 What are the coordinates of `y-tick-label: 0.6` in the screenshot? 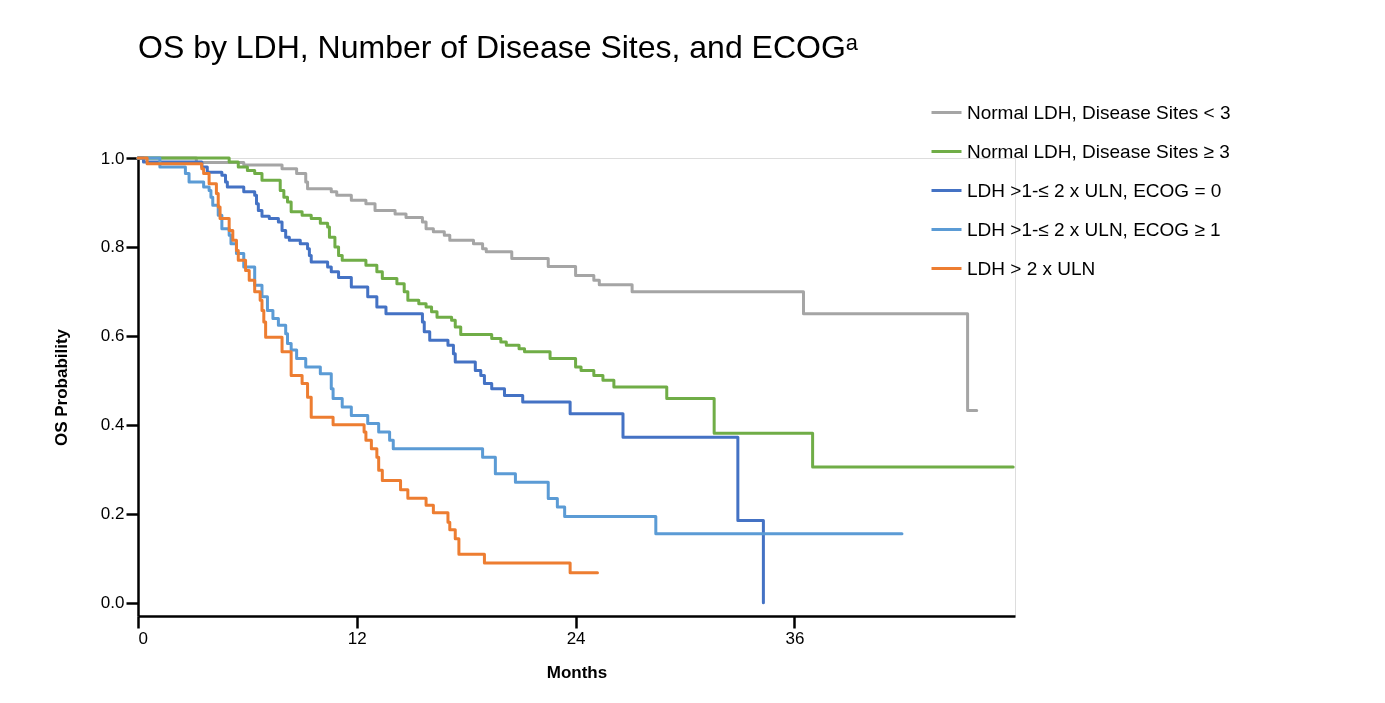 It's located at (112, 336).